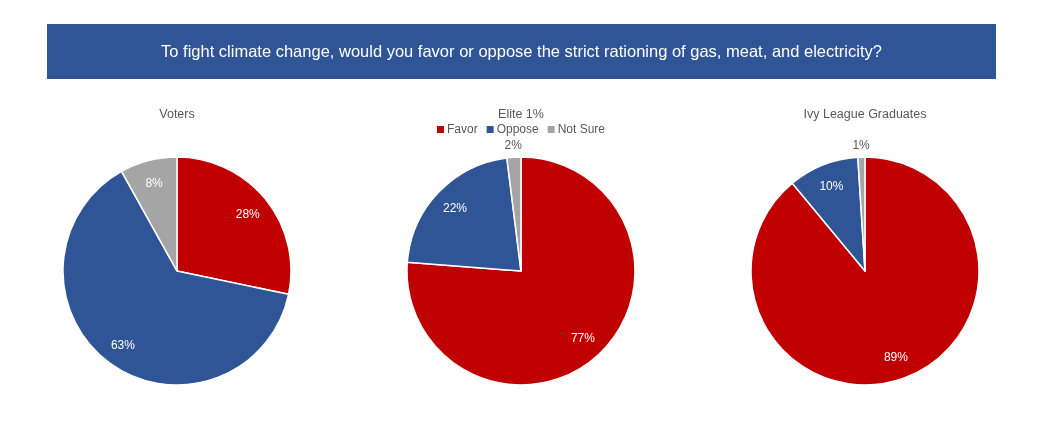  Describe the element at coordinates (865, 114) in the screenshot. I see `chart-title: Ivy League Graduates` at that location.